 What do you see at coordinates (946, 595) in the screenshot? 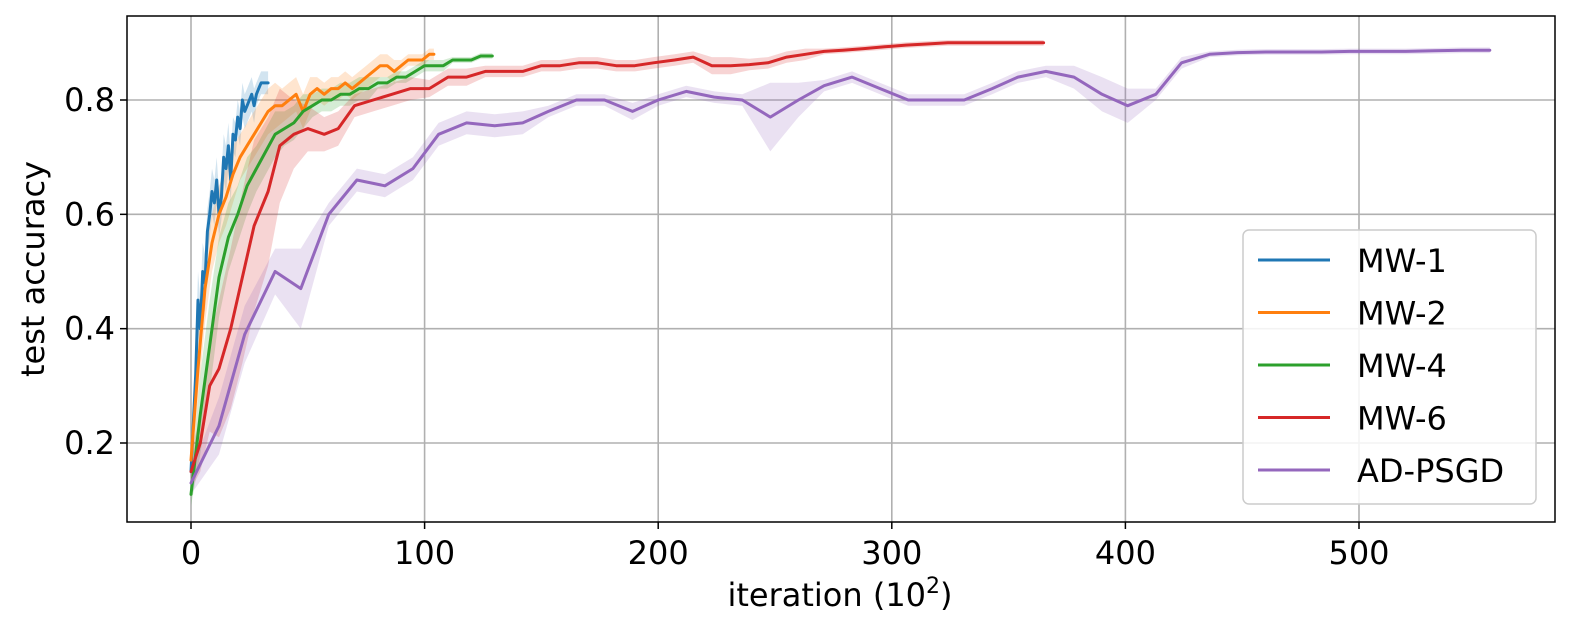
I see `x-axis-title-close: )` at bounding box center [946, 595].